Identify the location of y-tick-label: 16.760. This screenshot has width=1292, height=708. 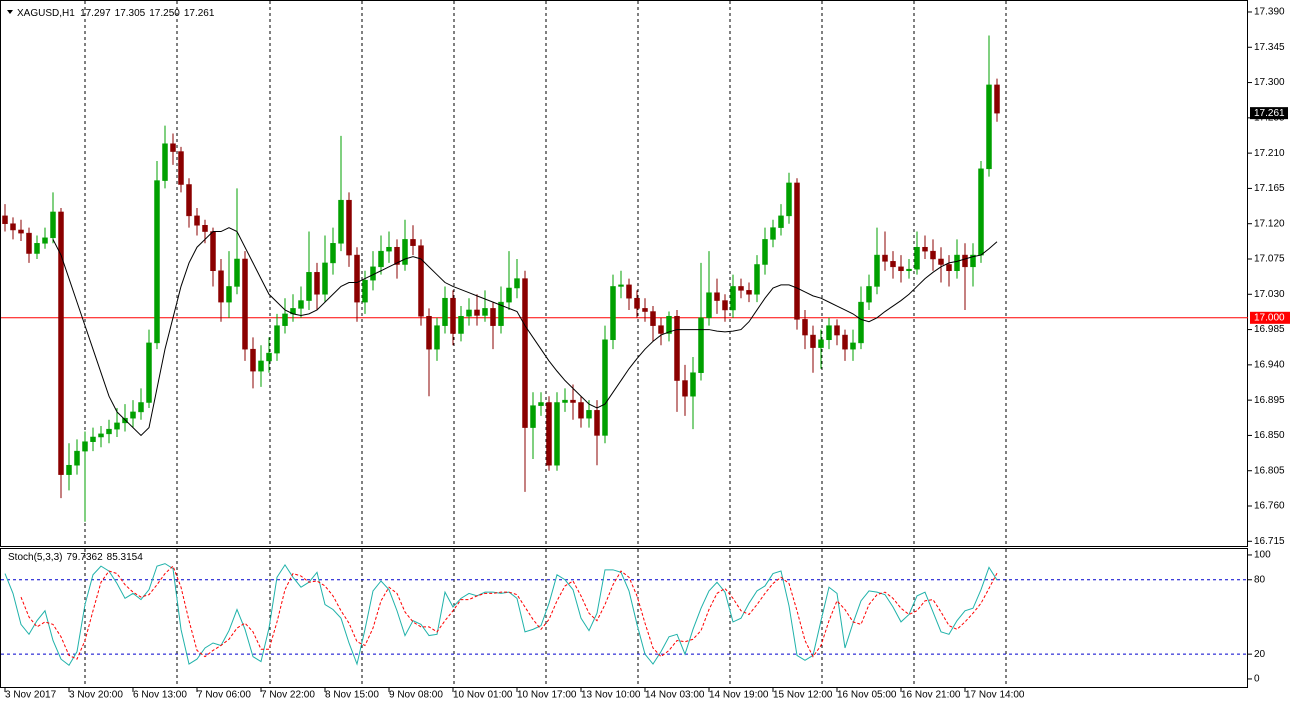
(1269, 506).